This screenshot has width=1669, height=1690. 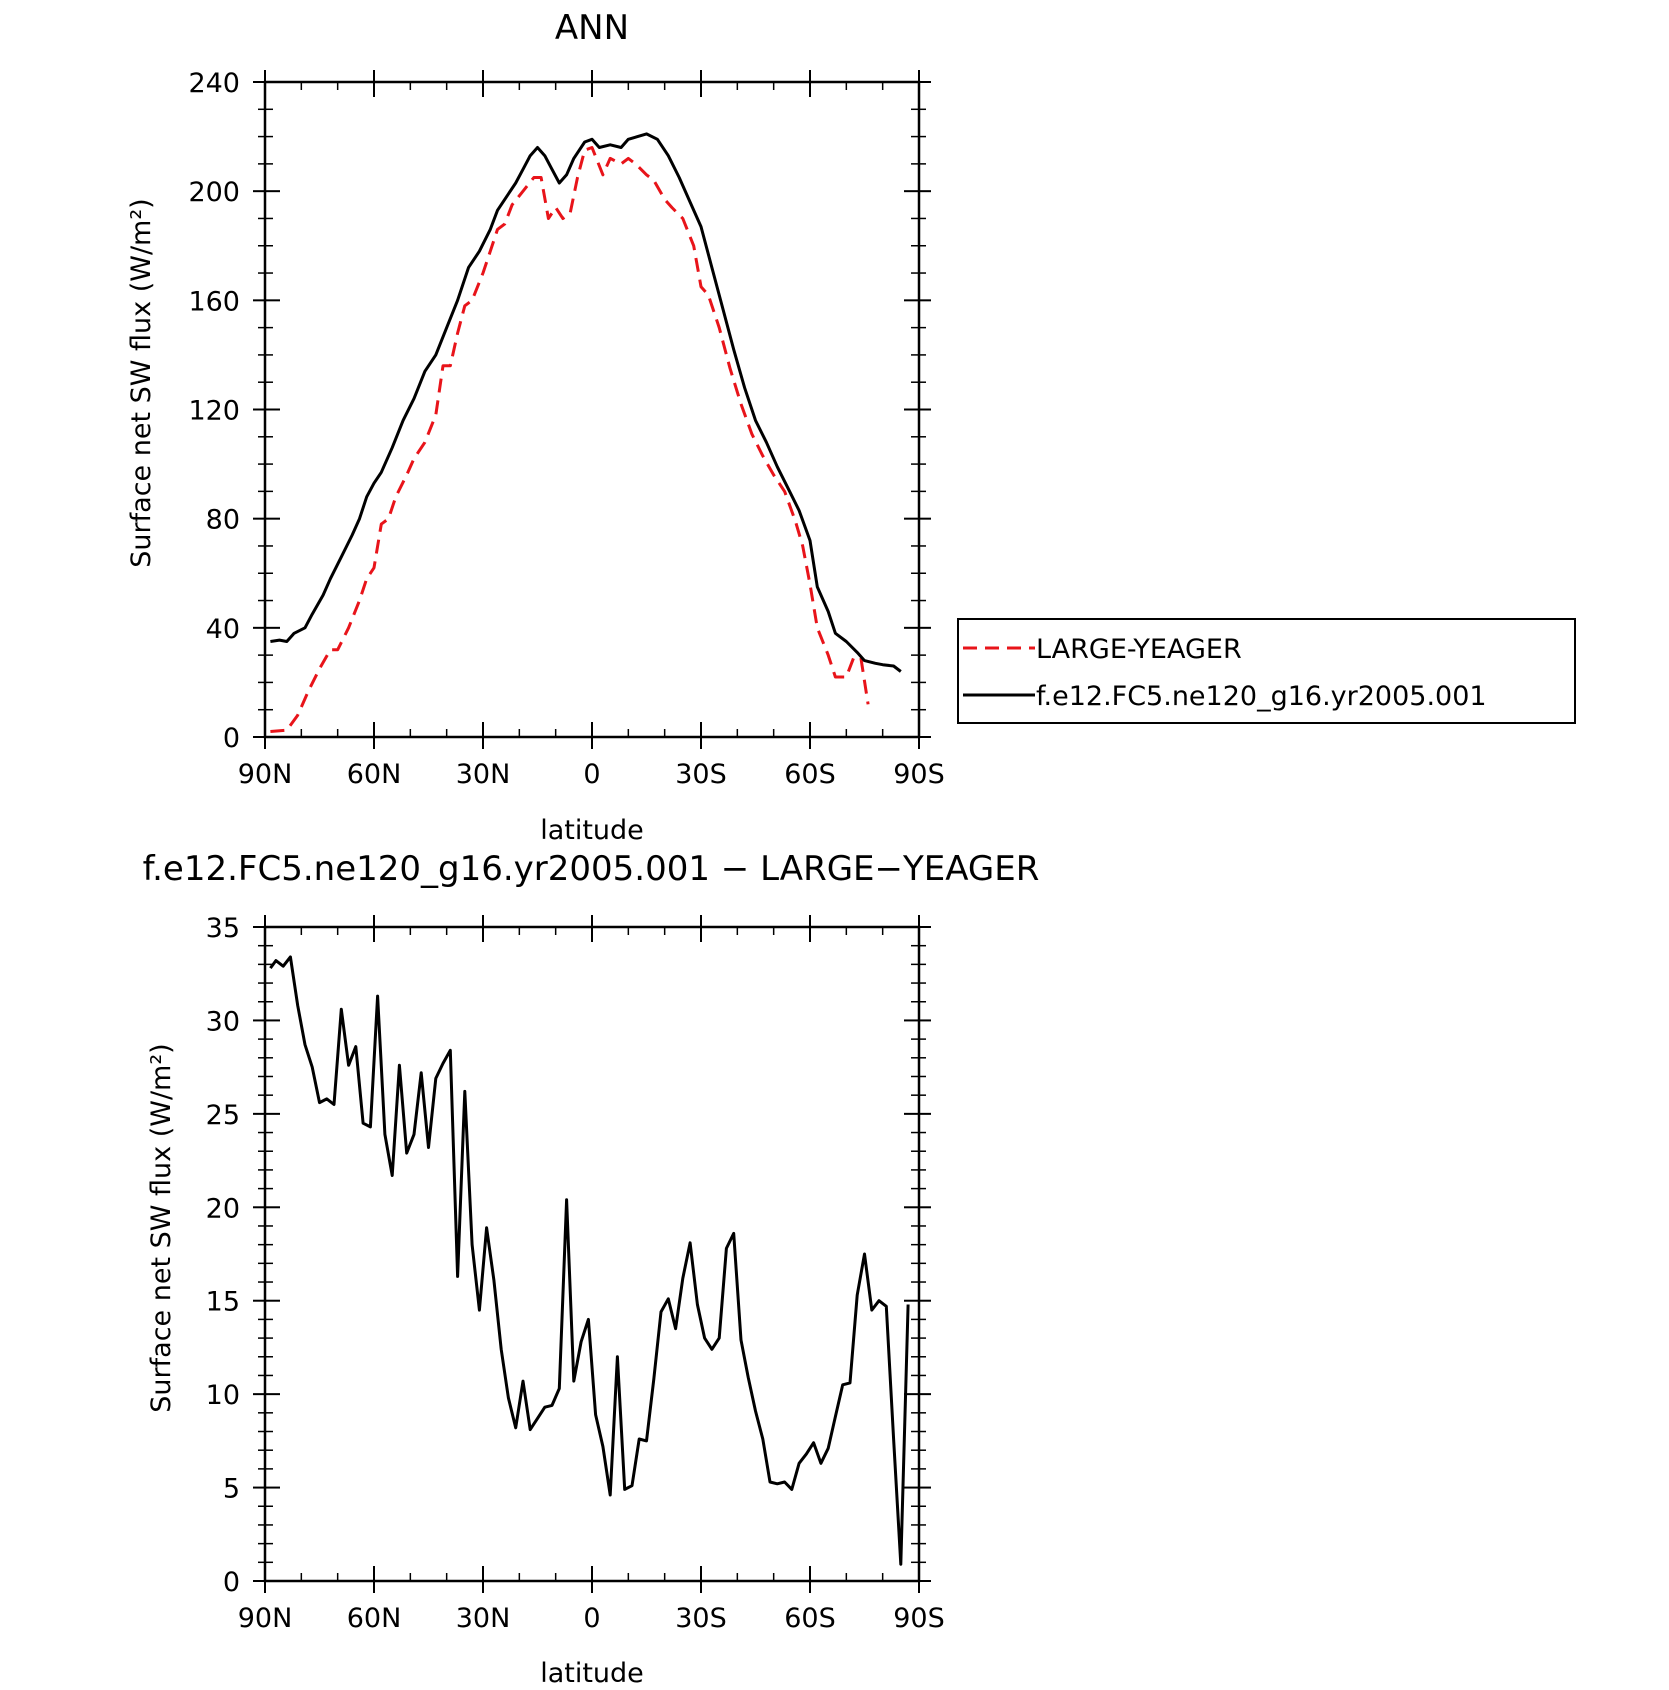 I want to click on series-line-difference, so click(x=589, y=1260).